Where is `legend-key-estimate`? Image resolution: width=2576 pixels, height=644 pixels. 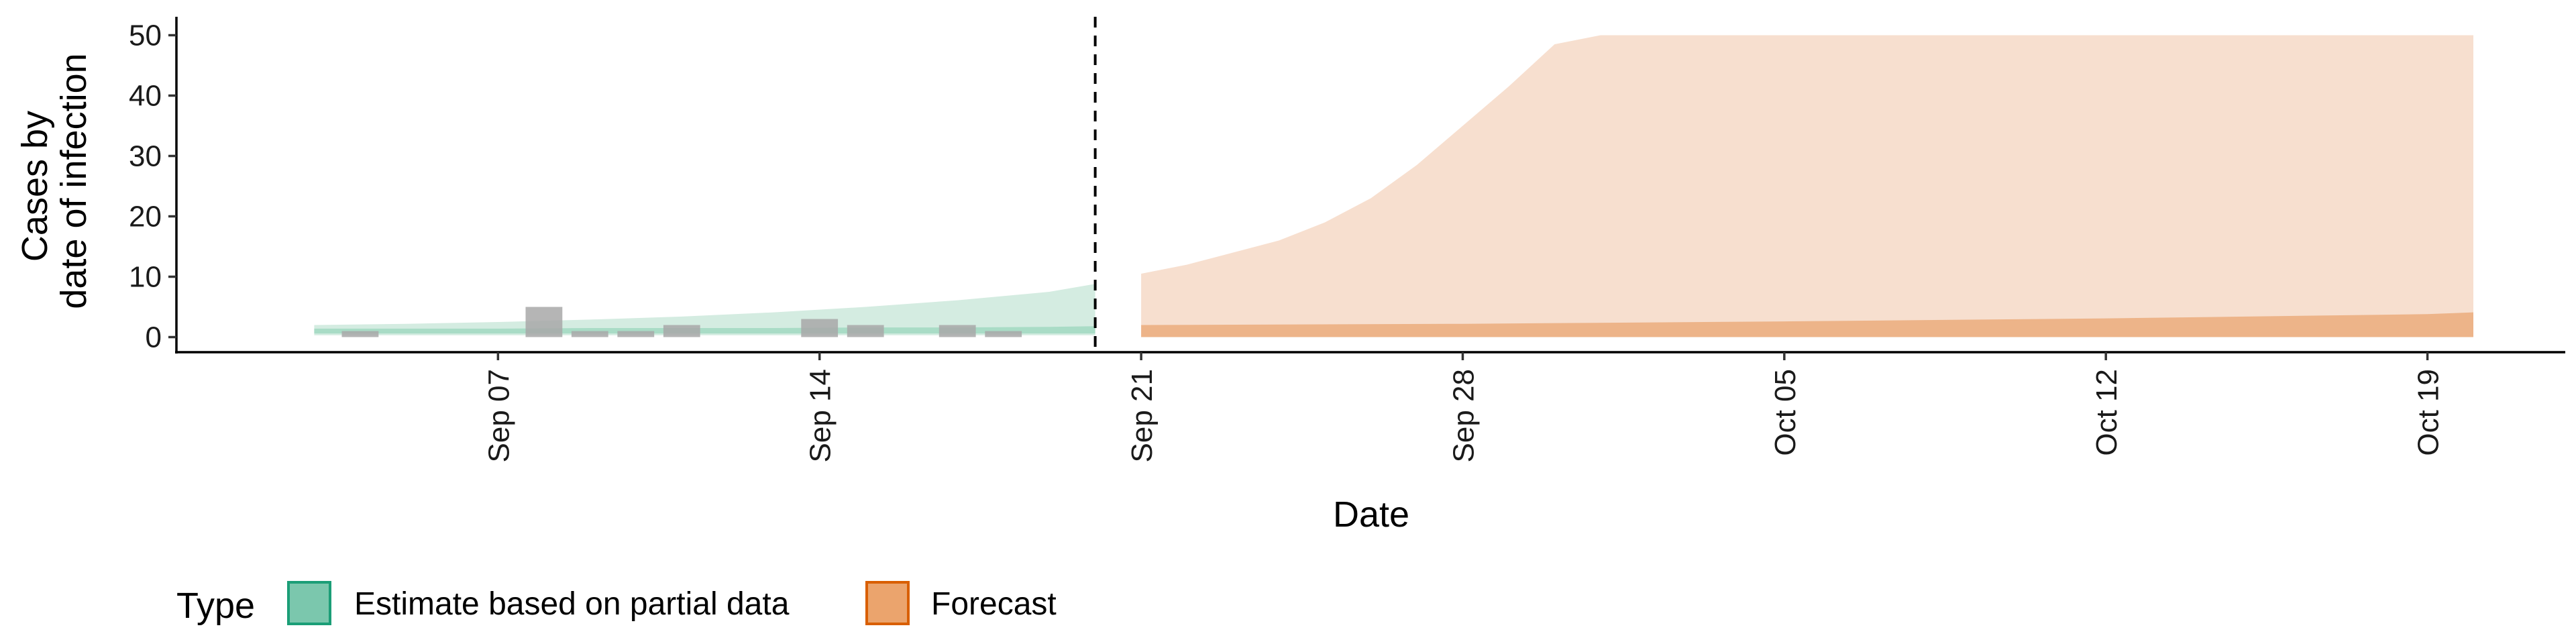
legend-key-estimate is located at coordinates (309, 603).